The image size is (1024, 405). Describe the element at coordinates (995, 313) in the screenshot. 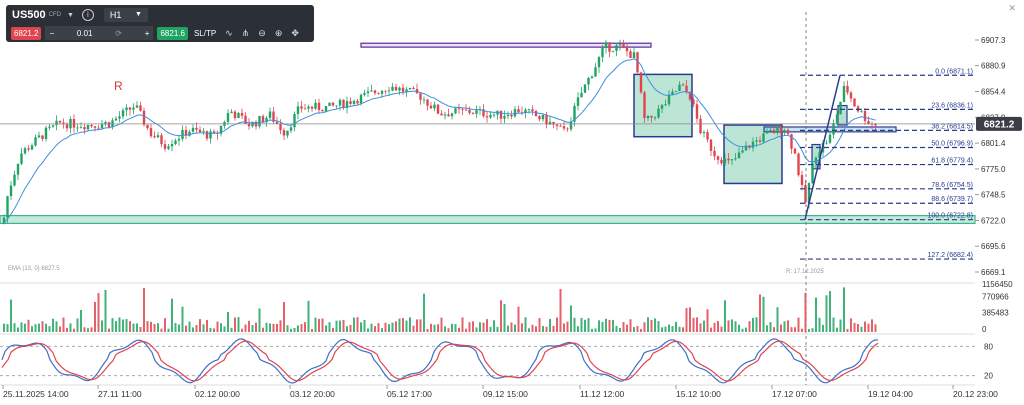

I see `volume-axis-label: 385483` at that location.